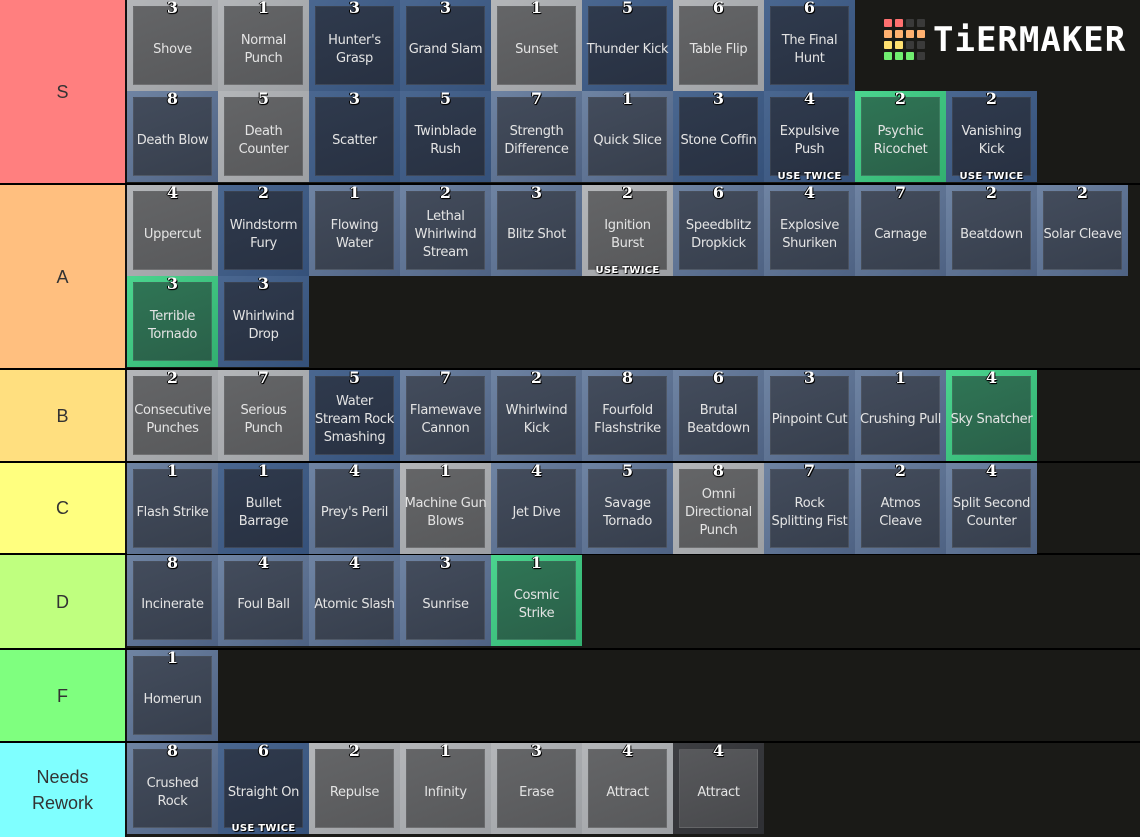  Describe the element at coordinates (718, 136) in the screenshot. I see `tier-item-card: 3 Stone Coffin` at that location.